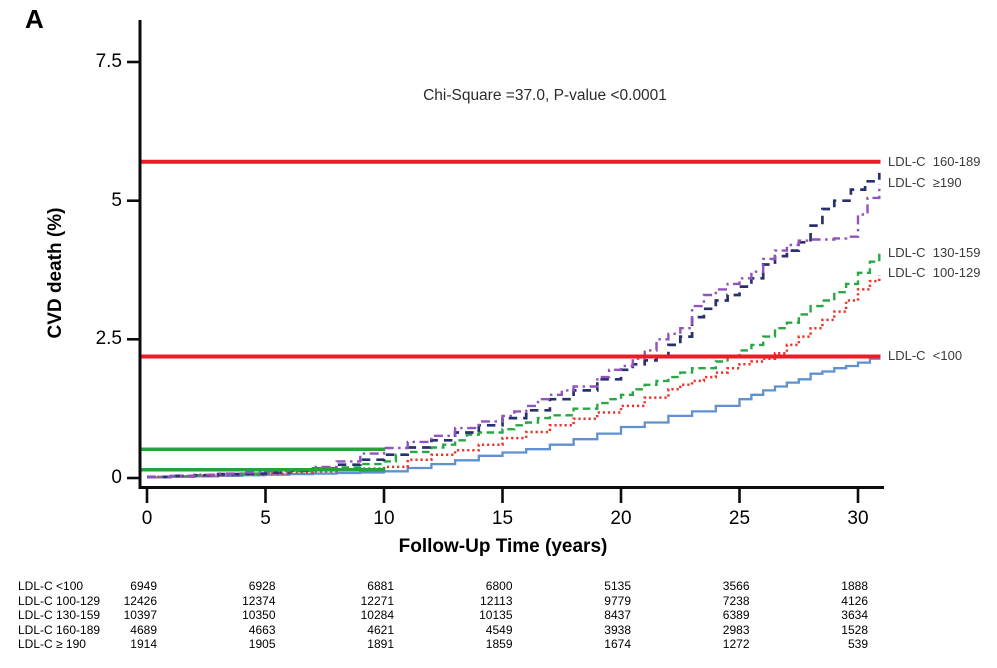  I want to click on curve-label-ldl-c-160-189: LDL-C 160-189, so click(934, 161).